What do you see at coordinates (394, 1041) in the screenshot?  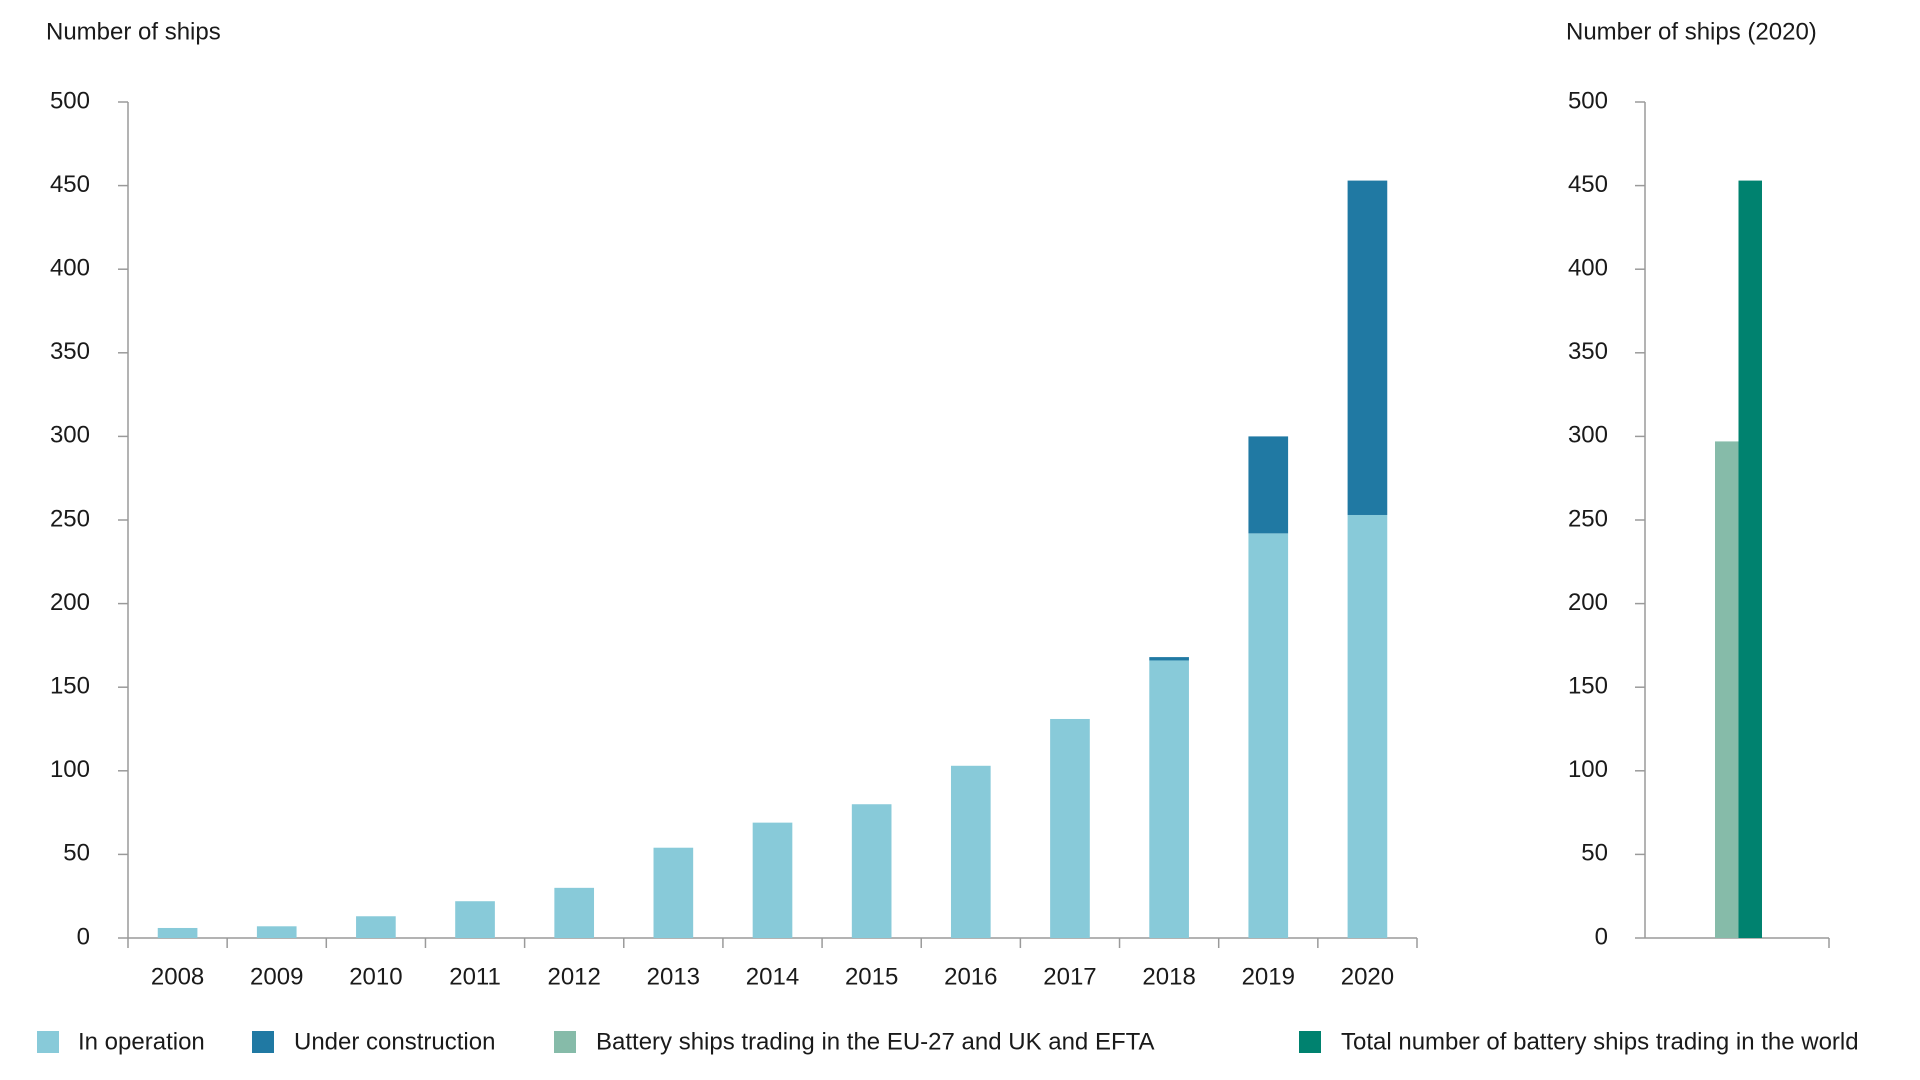 I see `legend-label: Under construction` at bounding box center [394, 1041].